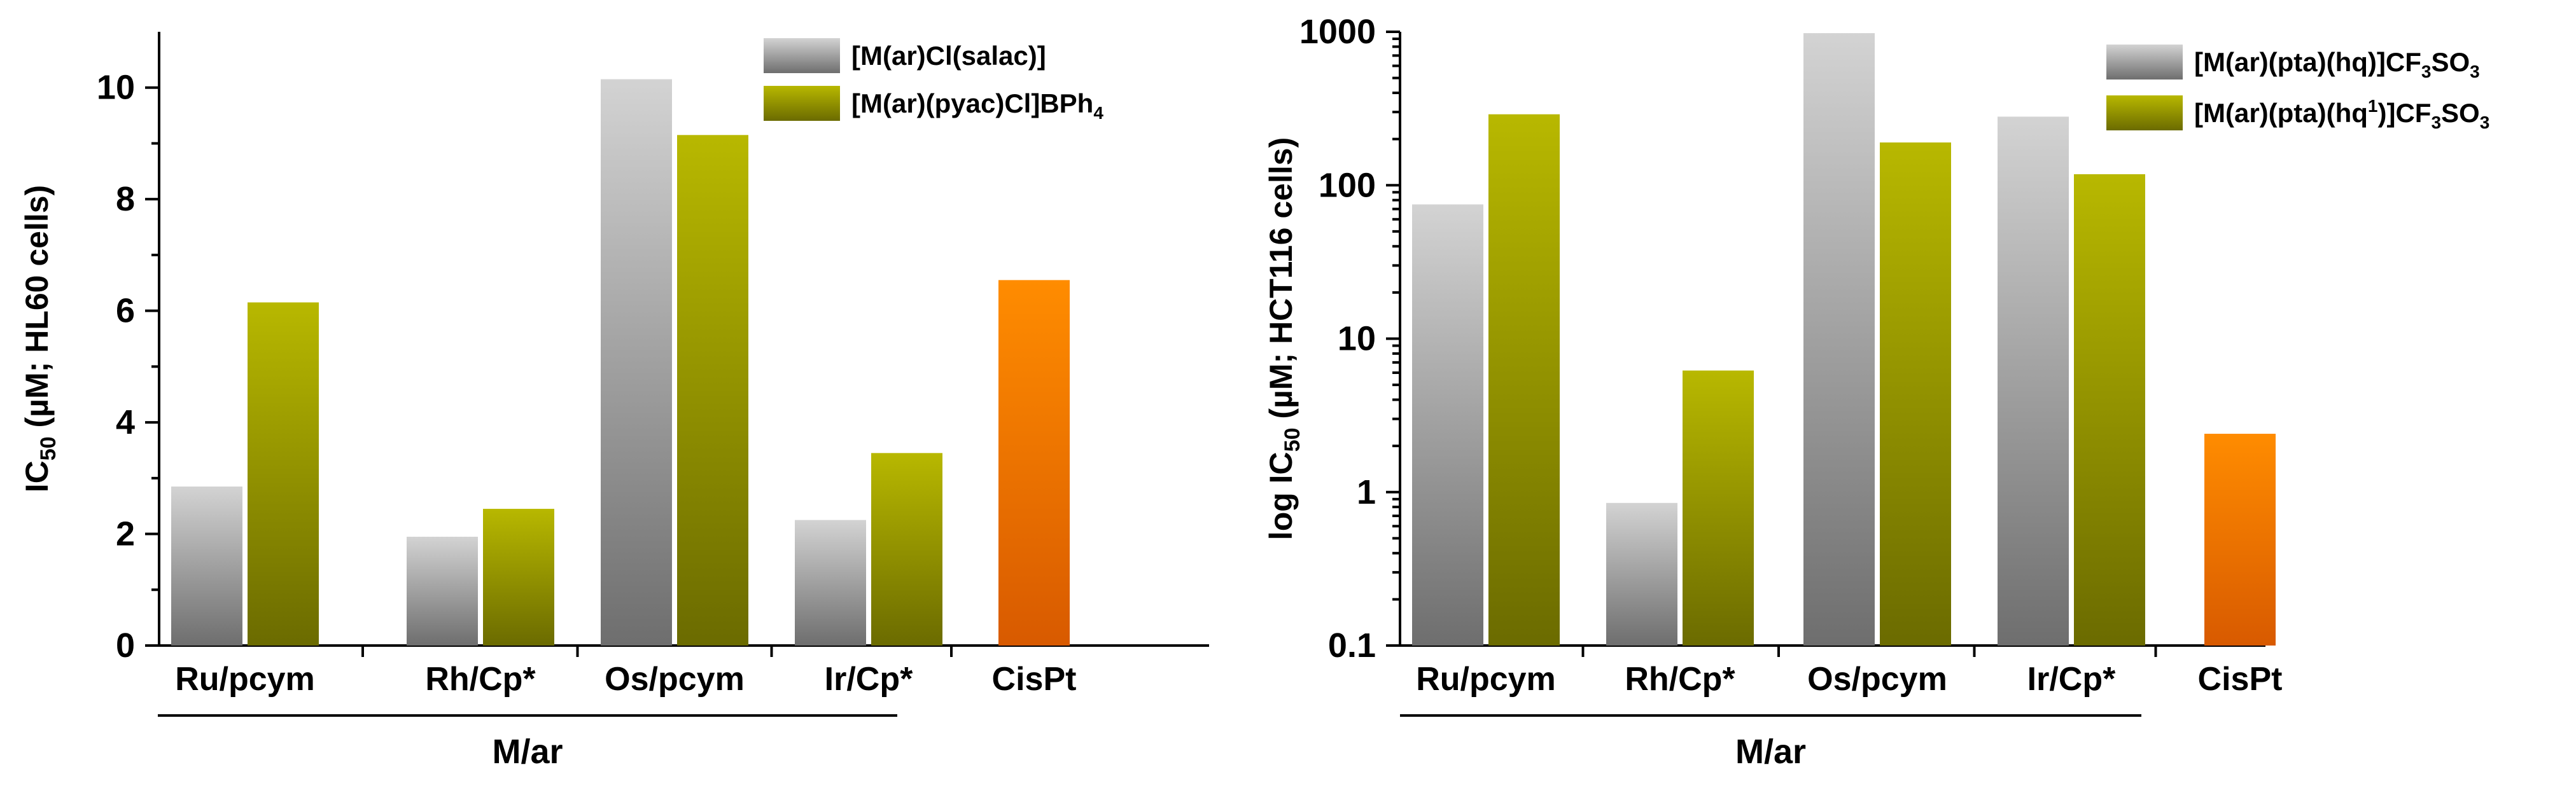 The image size is (2576, 788). What do you see at coordinates (1366, 492) in the screenshot?
I see `y-tick-label: 1` at bounding box center [1366, 492].